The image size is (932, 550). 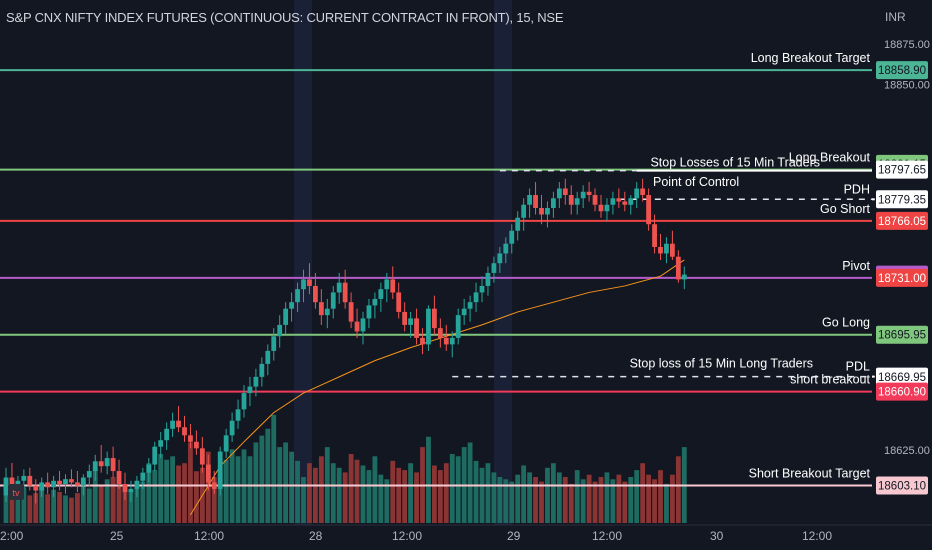 I want to click on level-label: Go Short, so click(x=845, y=209).